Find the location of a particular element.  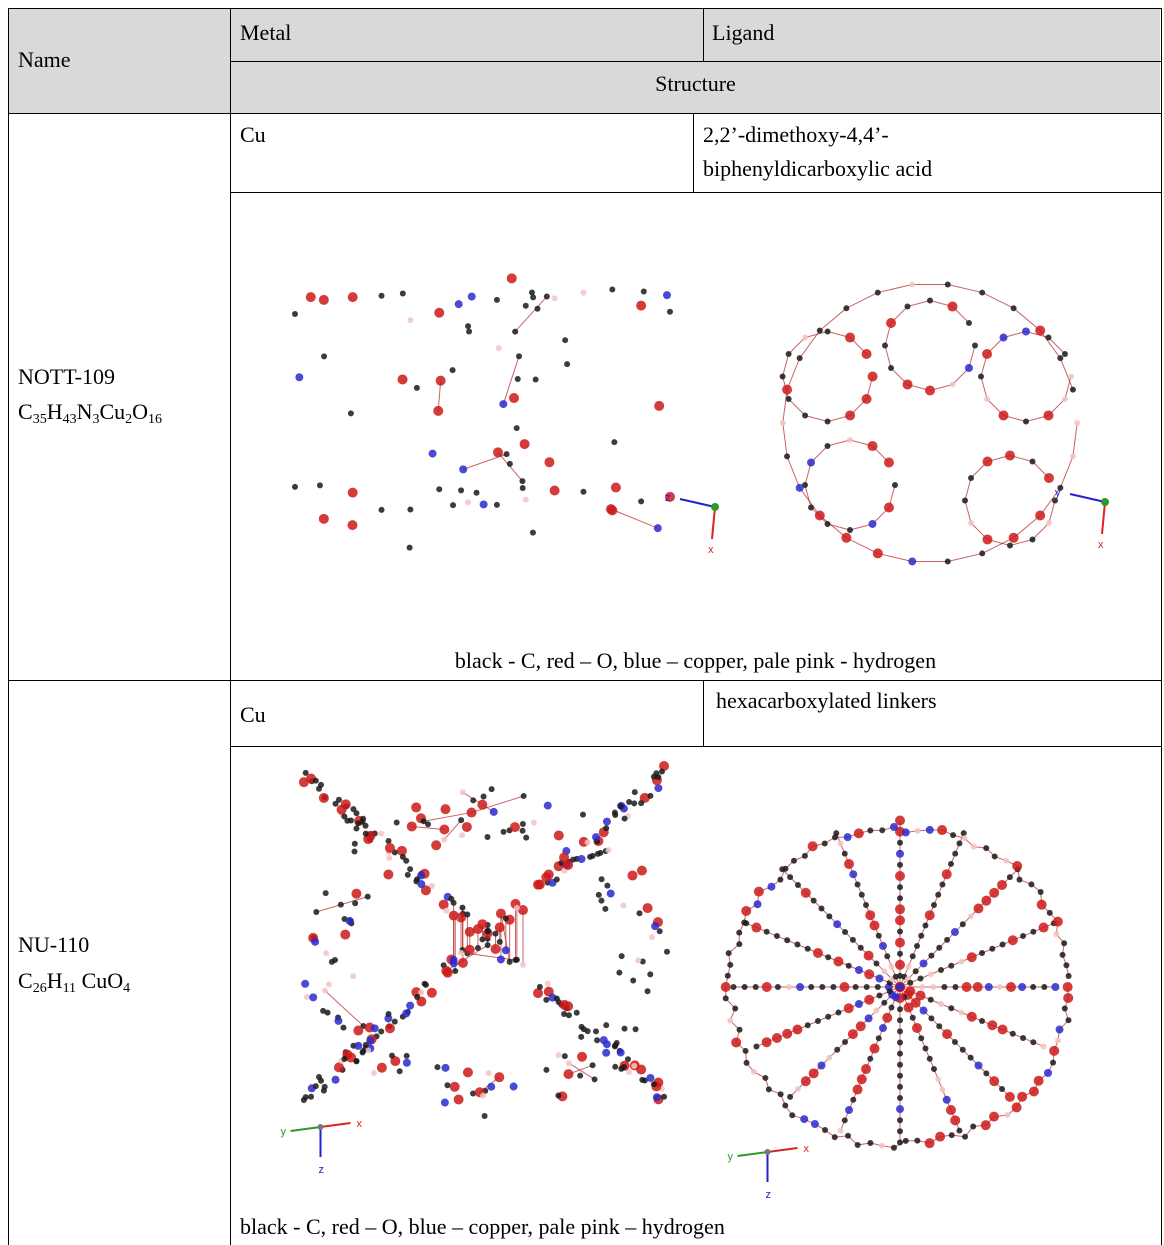

header-ligand-label: Ligand is located at coordinates (743, 32).